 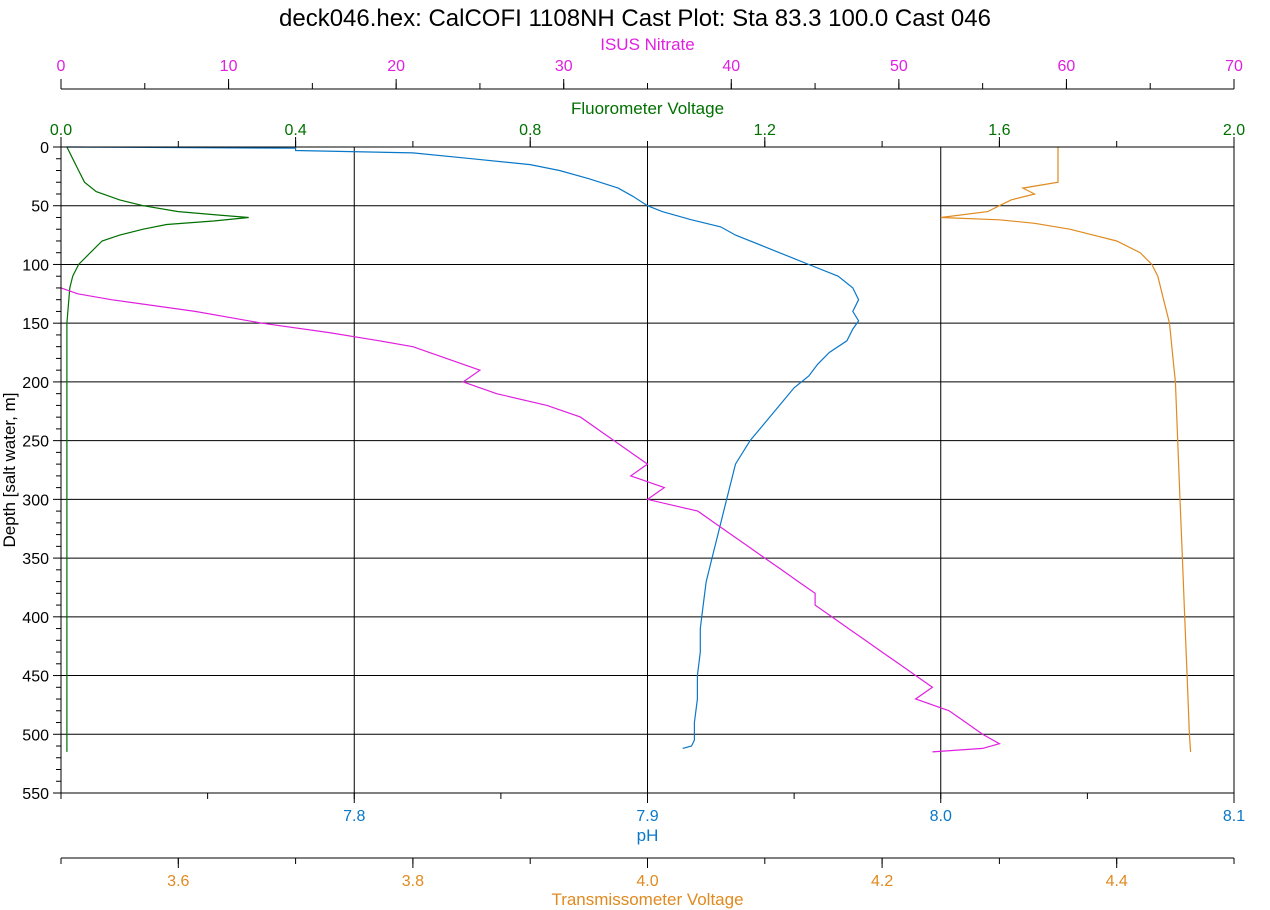 I want to click on x-axis-fluor: 0.0 0.4 0.8 1.2 1.6 2.0 Fluorometer Voltage, so click(x=647, y=123).